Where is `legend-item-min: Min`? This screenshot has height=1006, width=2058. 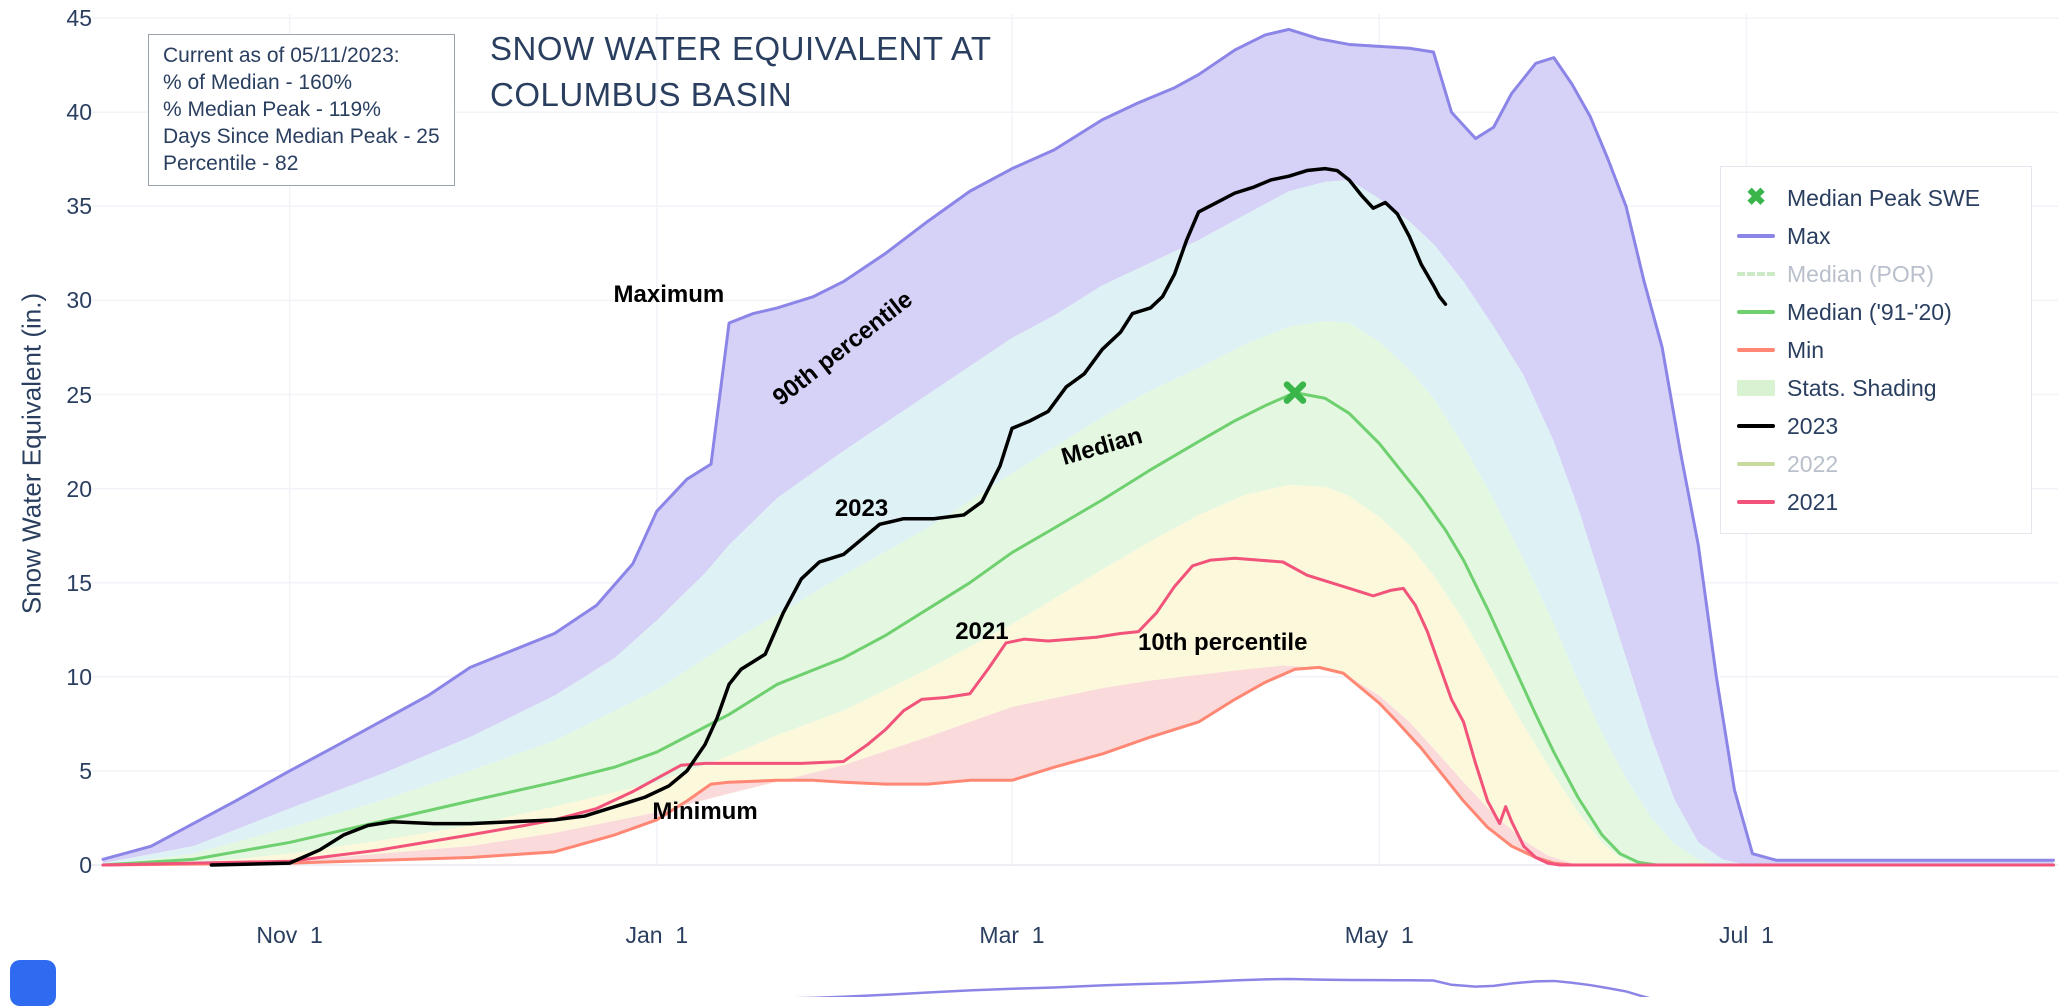 legend-item-min: Min is located at coordinates (1878, 350).